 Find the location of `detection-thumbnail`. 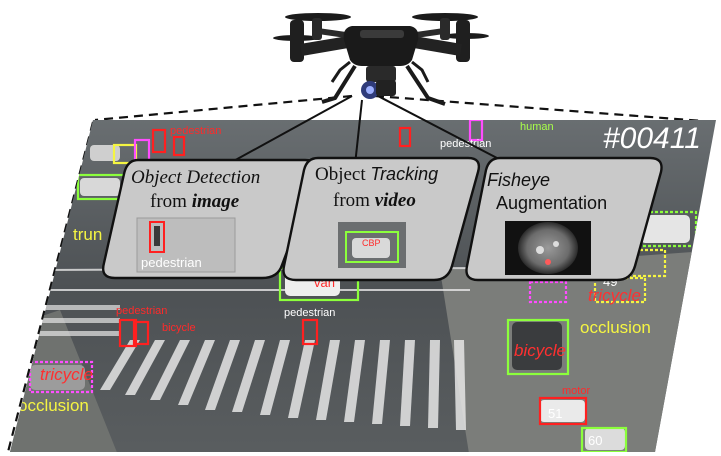

detection-thumbnail is located at coordinates (186, 245).